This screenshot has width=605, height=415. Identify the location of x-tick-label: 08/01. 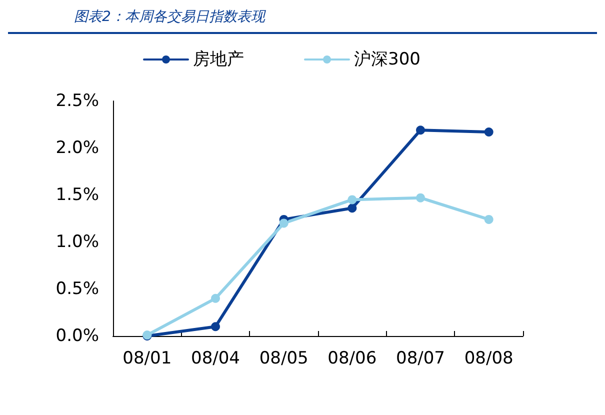
(147, 358).